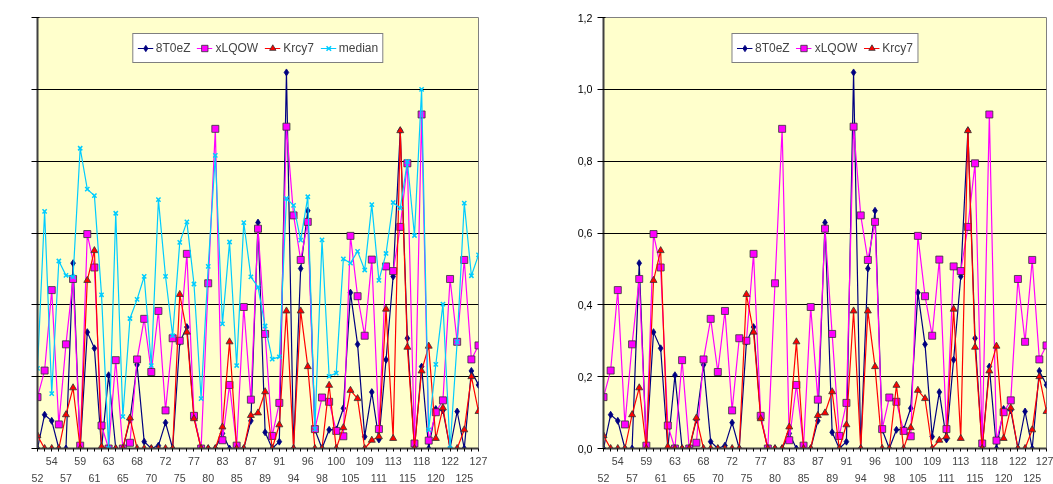 This screenshot has width=1053, height=484. I want to click on y-tick-label: 0,6, so click(585, 233).